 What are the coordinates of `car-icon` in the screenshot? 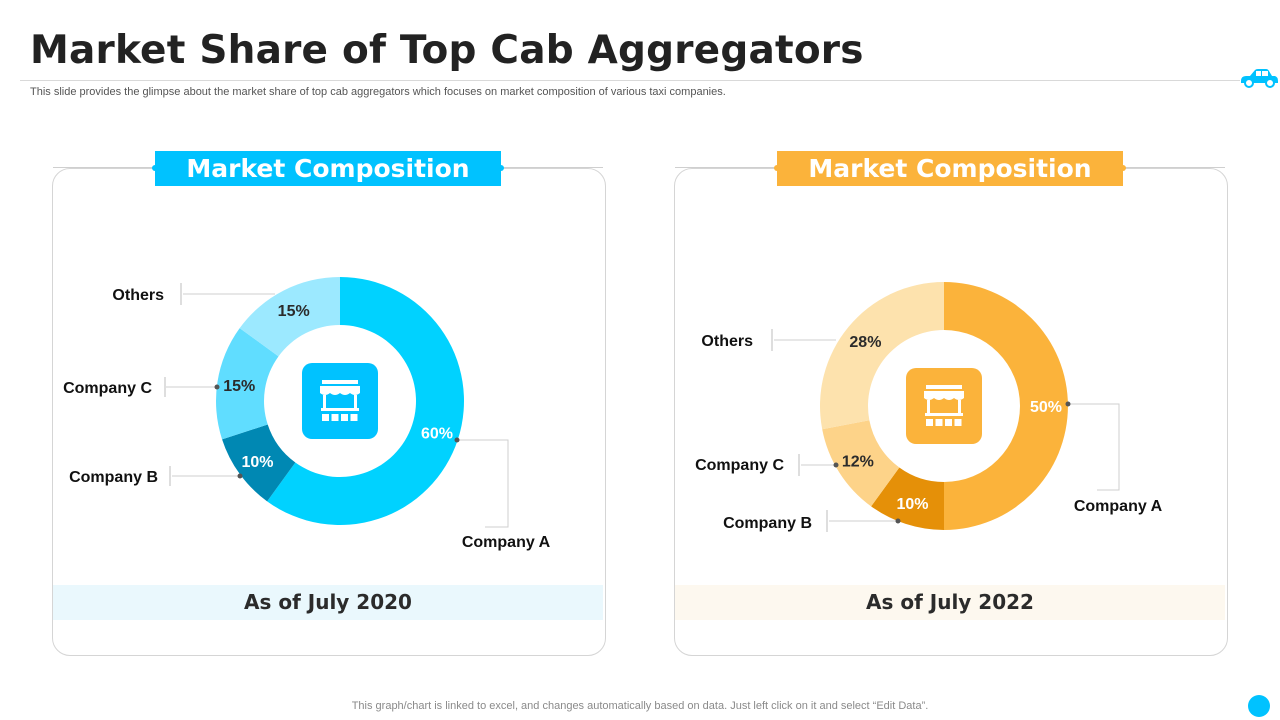 It's located at (1259, 78).